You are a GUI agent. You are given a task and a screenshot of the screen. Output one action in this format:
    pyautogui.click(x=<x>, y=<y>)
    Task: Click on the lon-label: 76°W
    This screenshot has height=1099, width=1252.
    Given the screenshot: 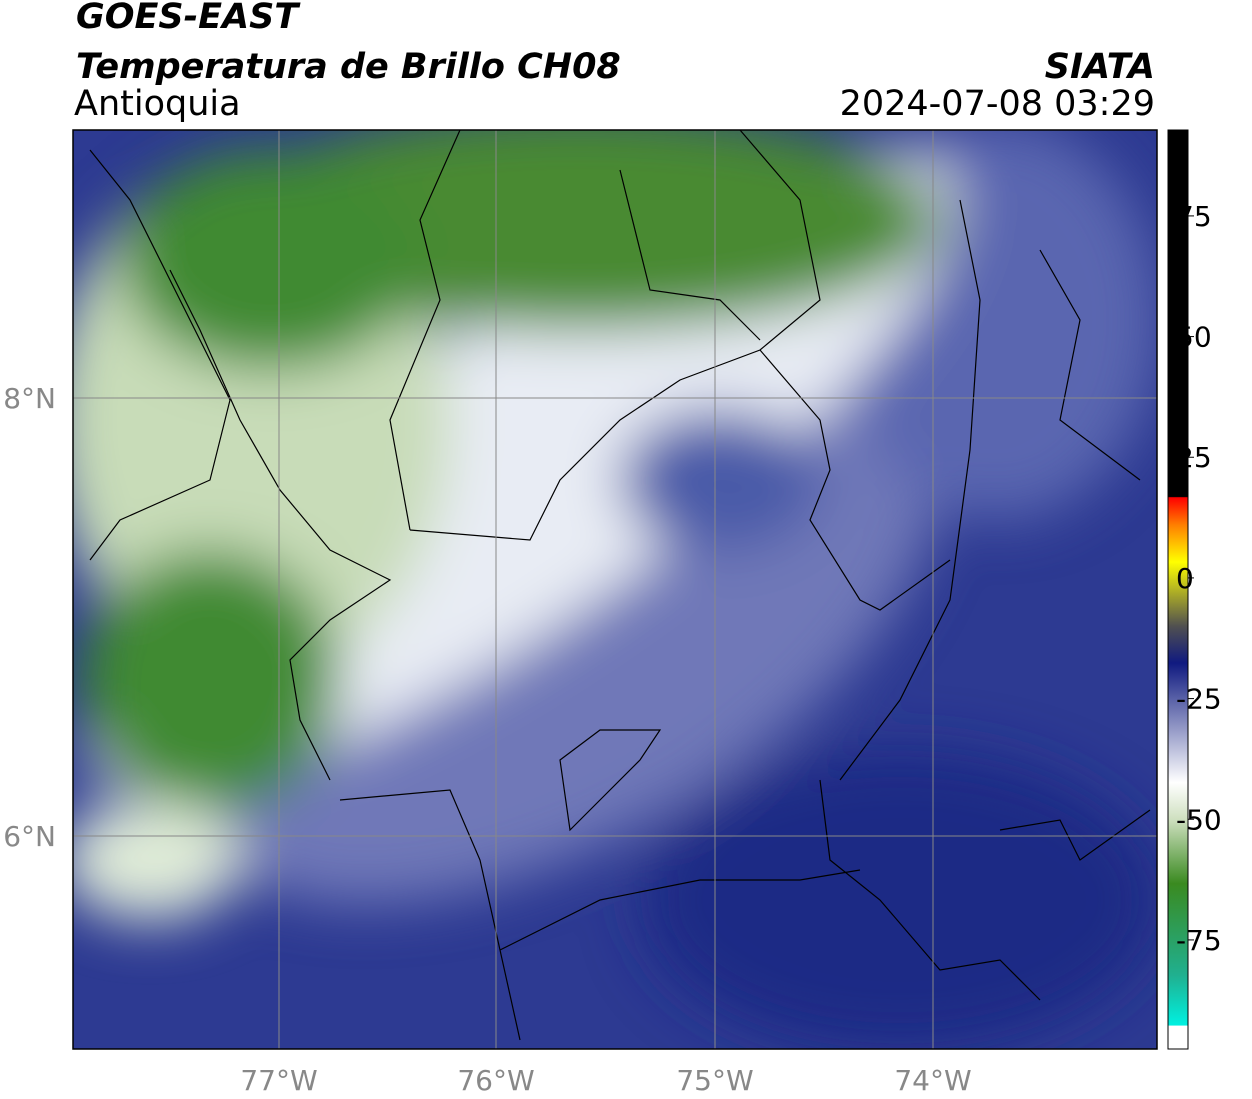 What is the action you would take?
    pyautogui.click(x=495, y=1080)
    